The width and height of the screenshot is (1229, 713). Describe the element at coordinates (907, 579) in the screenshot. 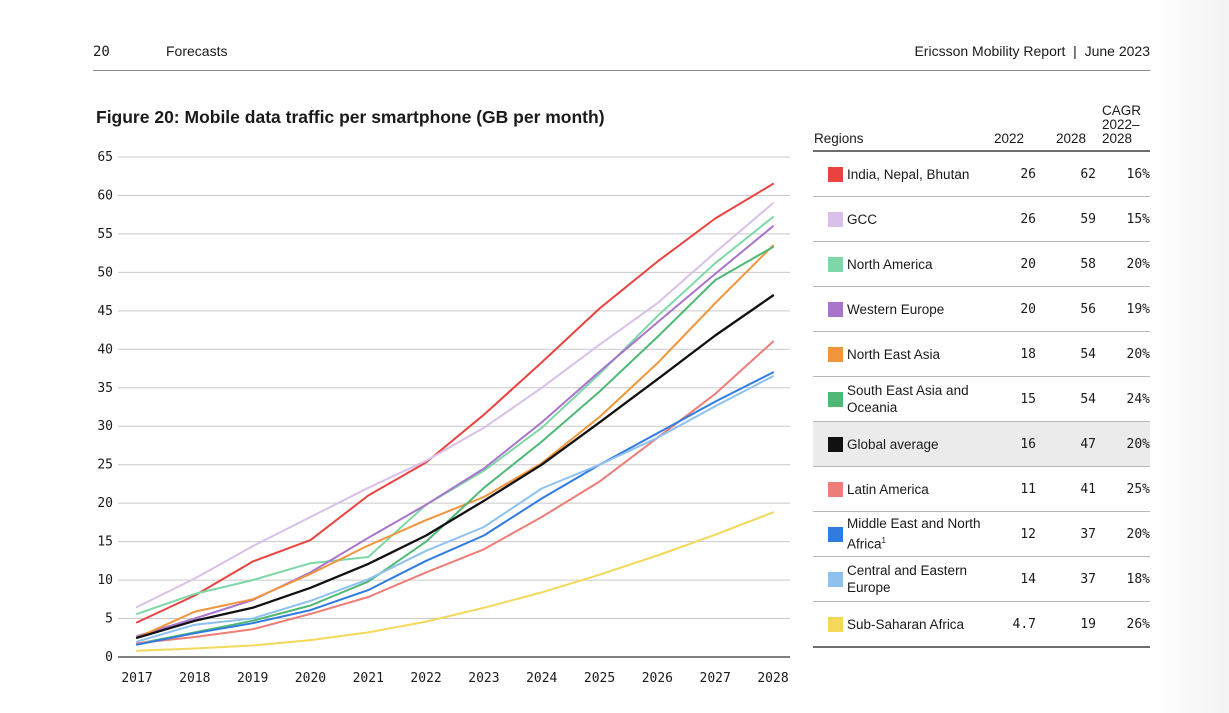

I see `region-label: Central and Eastern Europe` at that location.